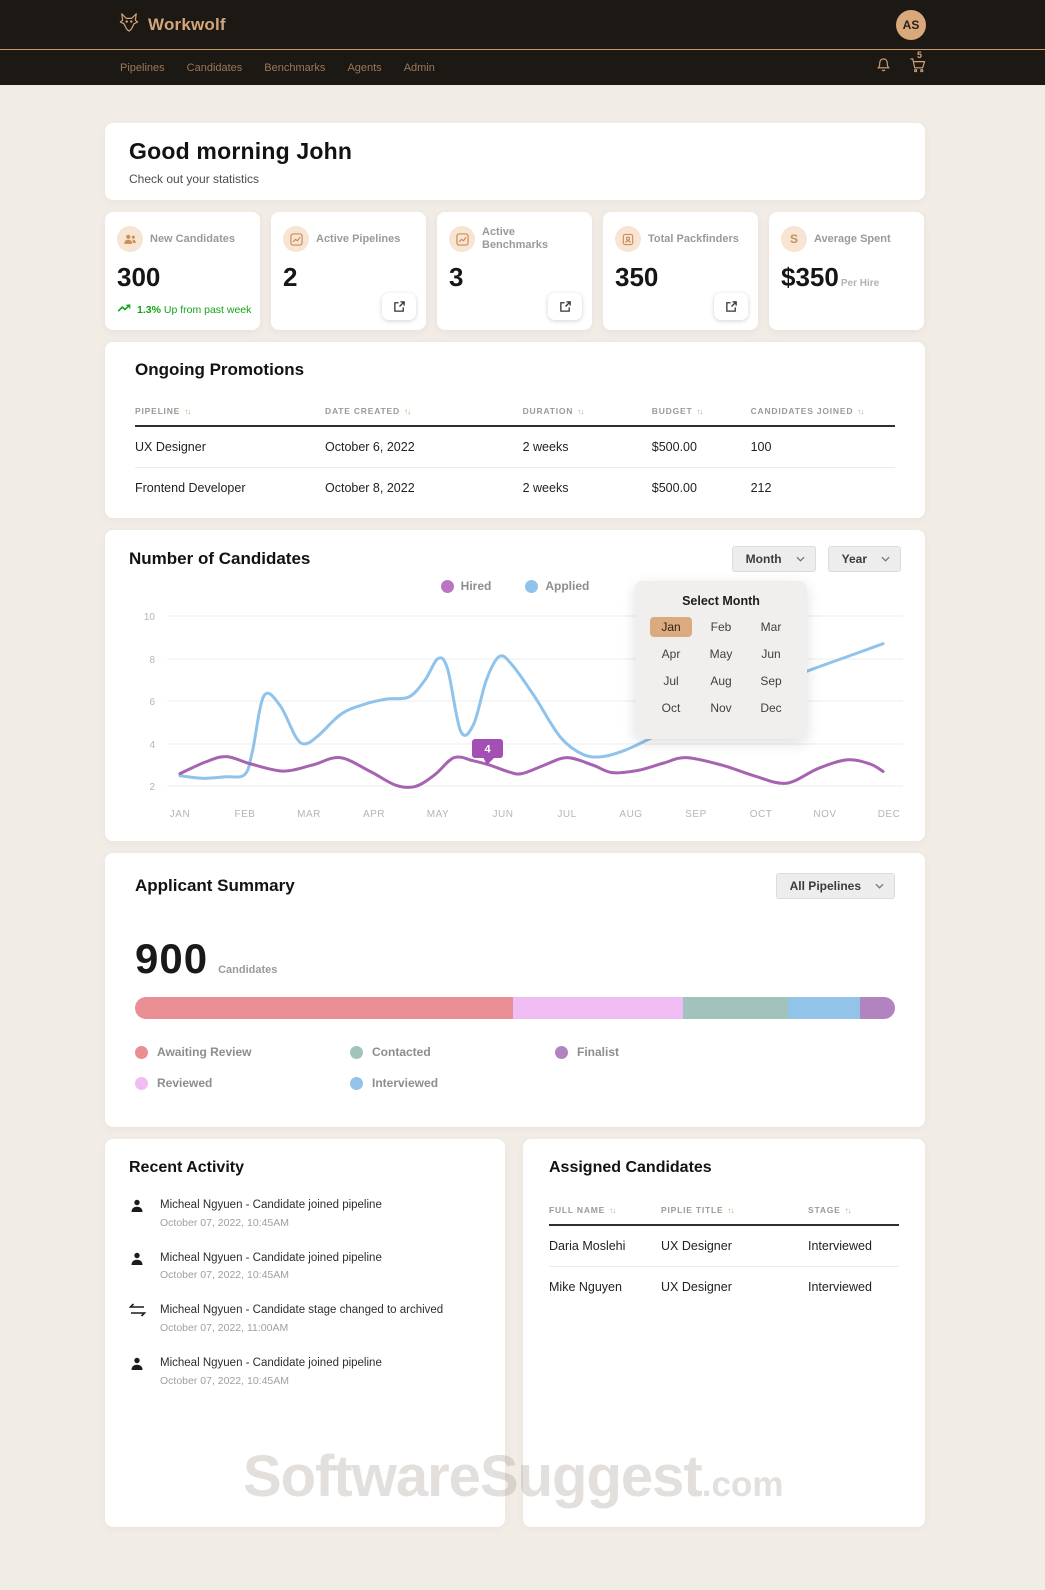 This screenshot has height=1590, width=1045. What do you see at coordinates (187, 24) in the screenshot?
I see `brand-name: Workwolf` at bounding box center [187, 24].